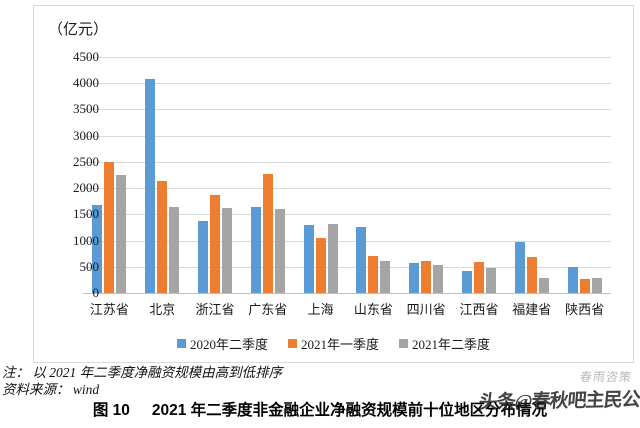 The width and height of the screenshot is (640, 428). Describe the element at coordinates (451, 344) in the screenshot. I see `legend-label: 2021年二季度` at that location.